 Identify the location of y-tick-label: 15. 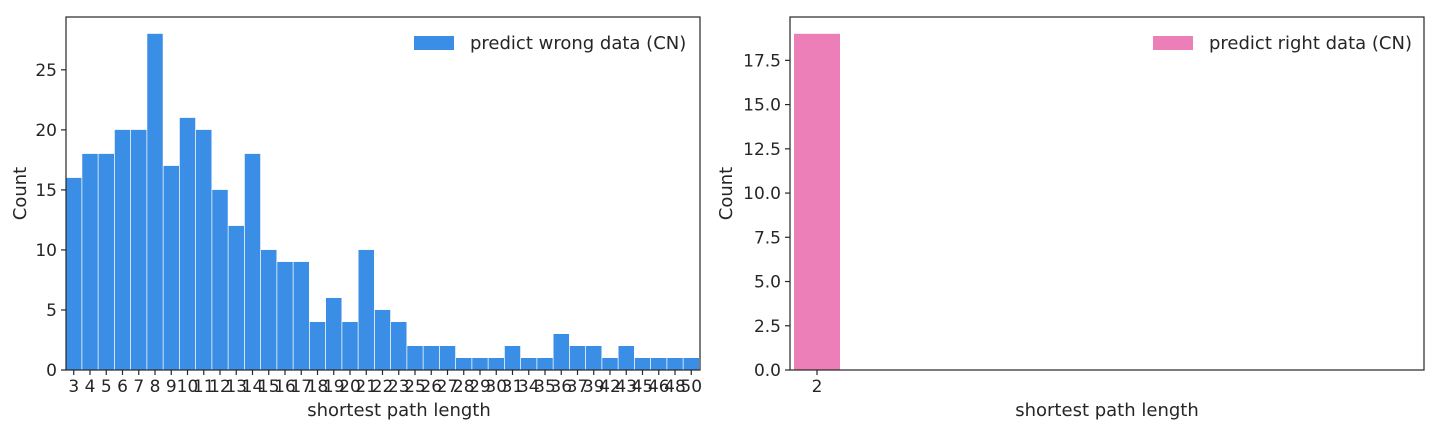
(46, 191).